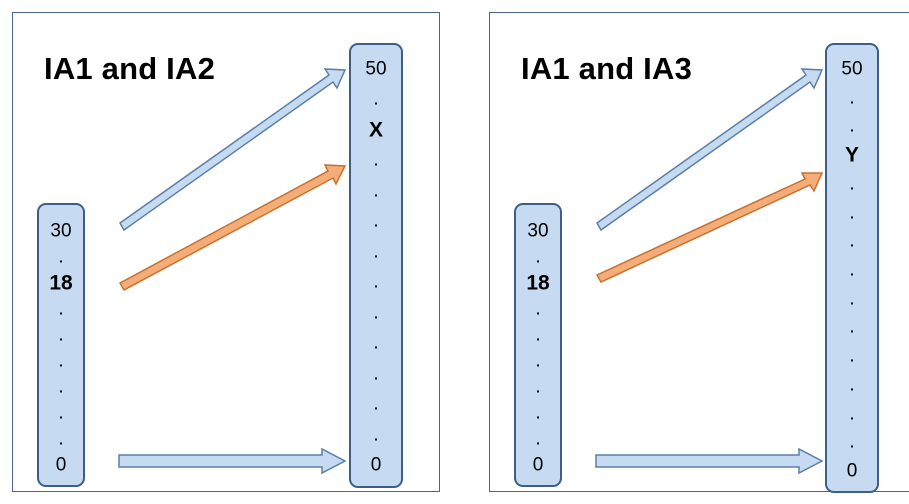 This screenshot has width=909, height=504. Describe the element at coordinates (851, 155) in the screenshot. I see `scale-label: Y` at that location.